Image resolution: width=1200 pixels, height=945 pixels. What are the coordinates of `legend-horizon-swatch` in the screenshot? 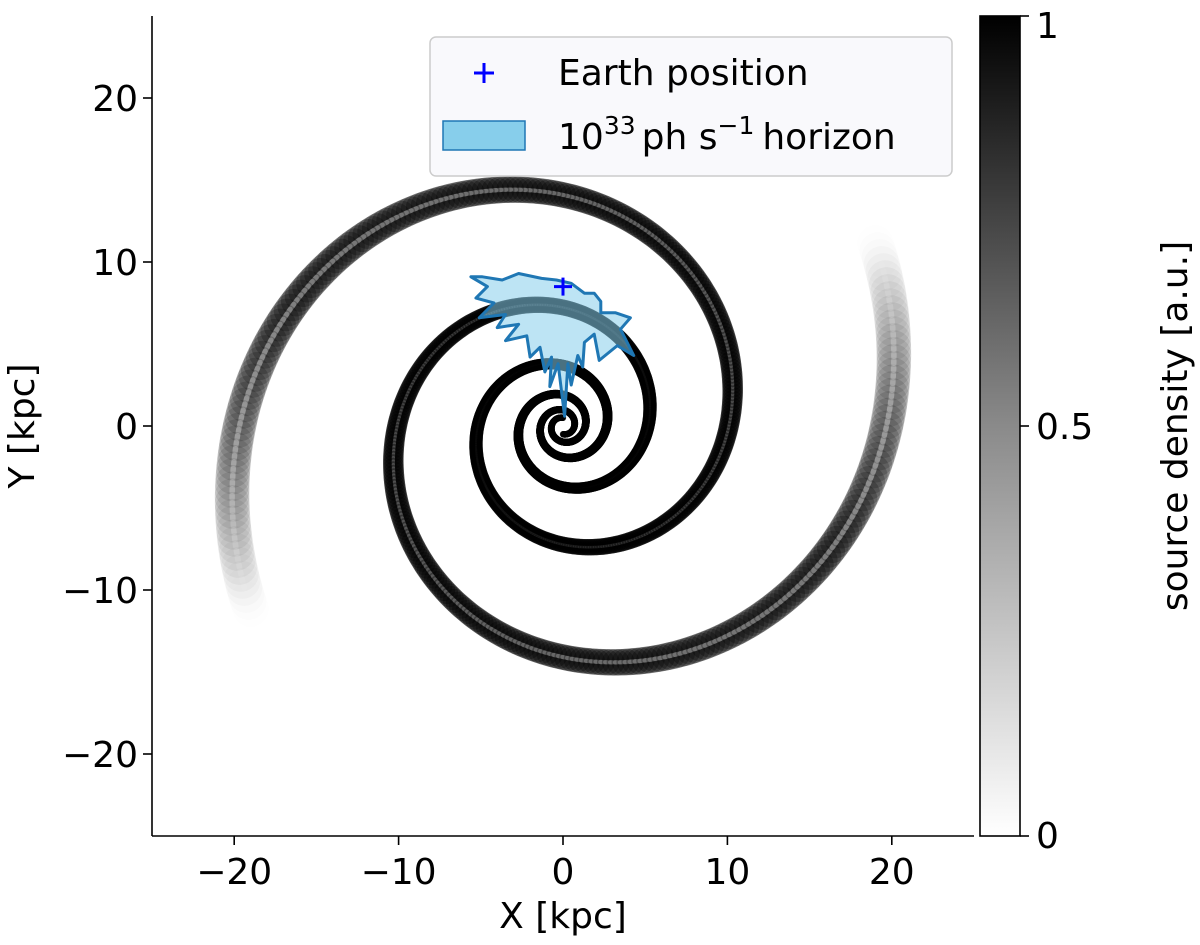 It's located at (484, 135).